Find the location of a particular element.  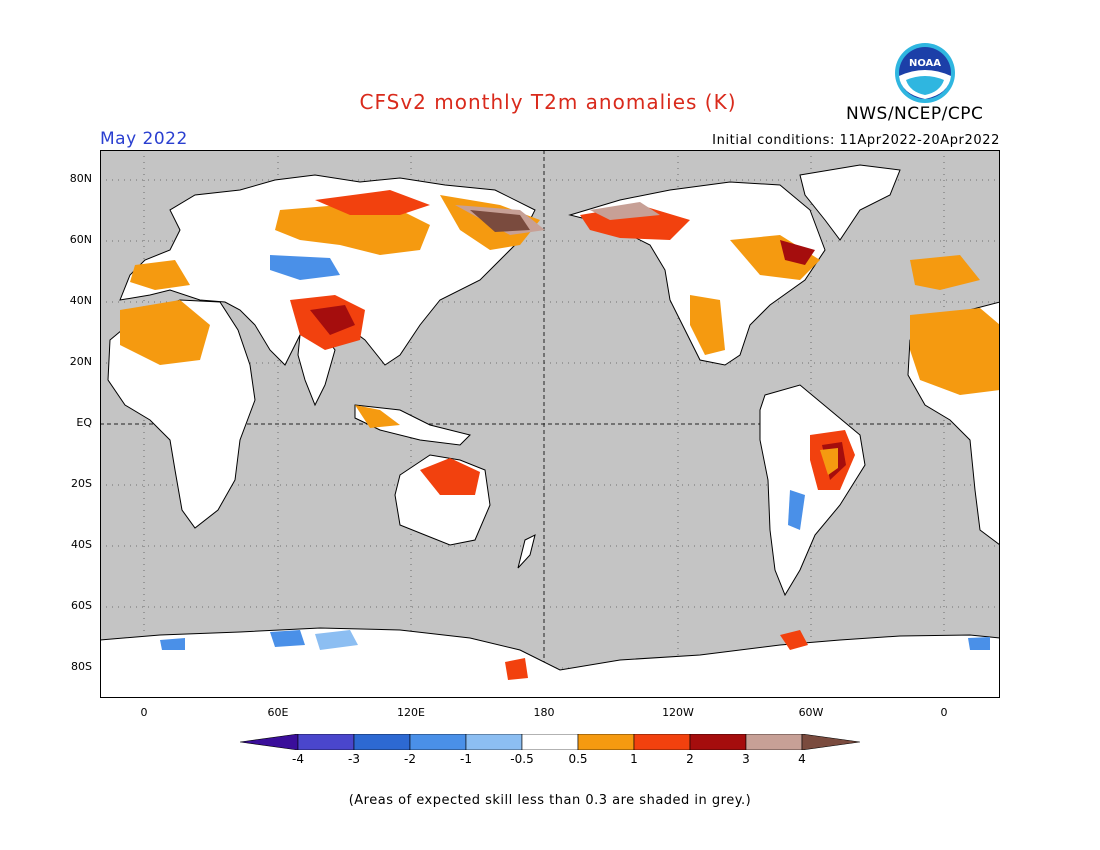

greenland is located at coordinates (850, 202).